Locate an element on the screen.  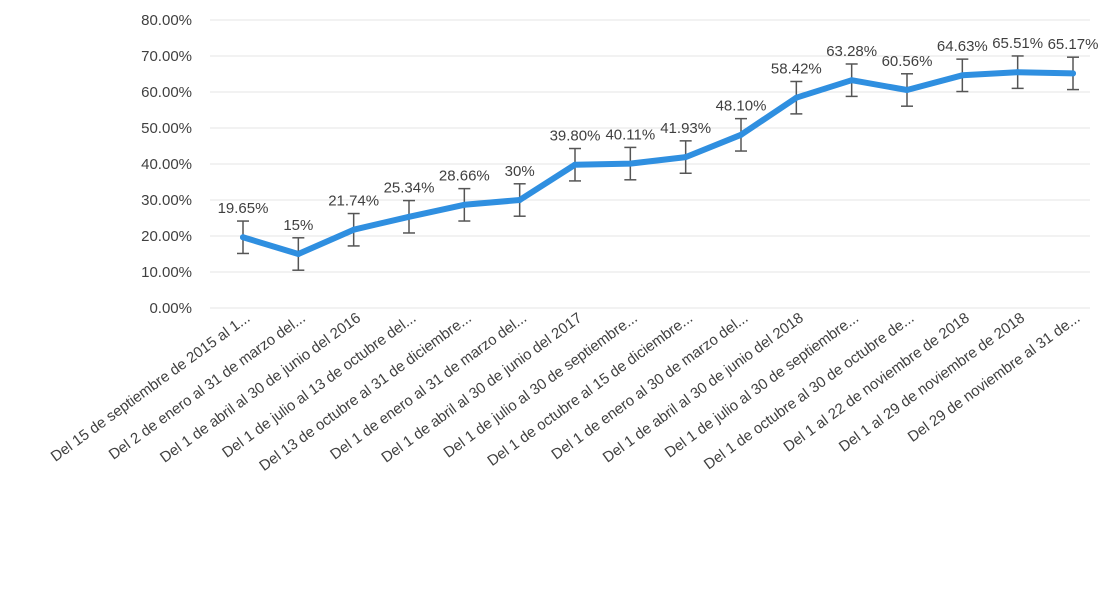
data-label: 65.17% is located at coordinates (1073, 44).